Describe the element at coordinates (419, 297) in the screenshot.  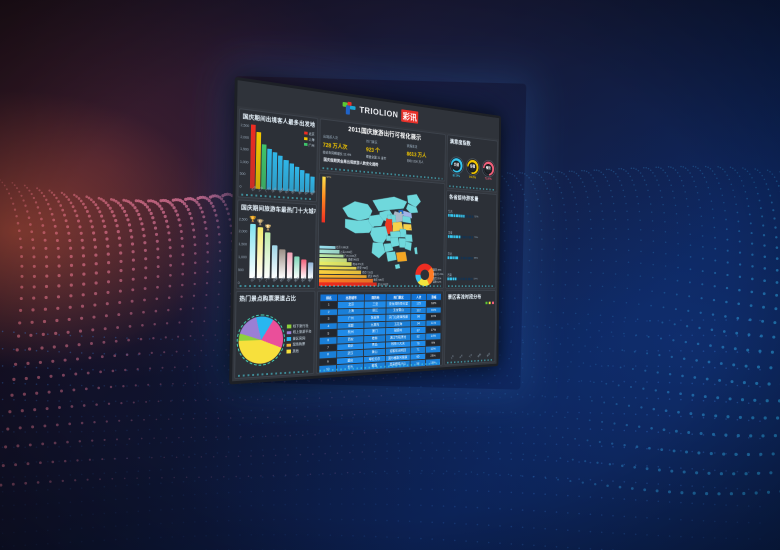
I see `table-column-header: 人次` at that location.